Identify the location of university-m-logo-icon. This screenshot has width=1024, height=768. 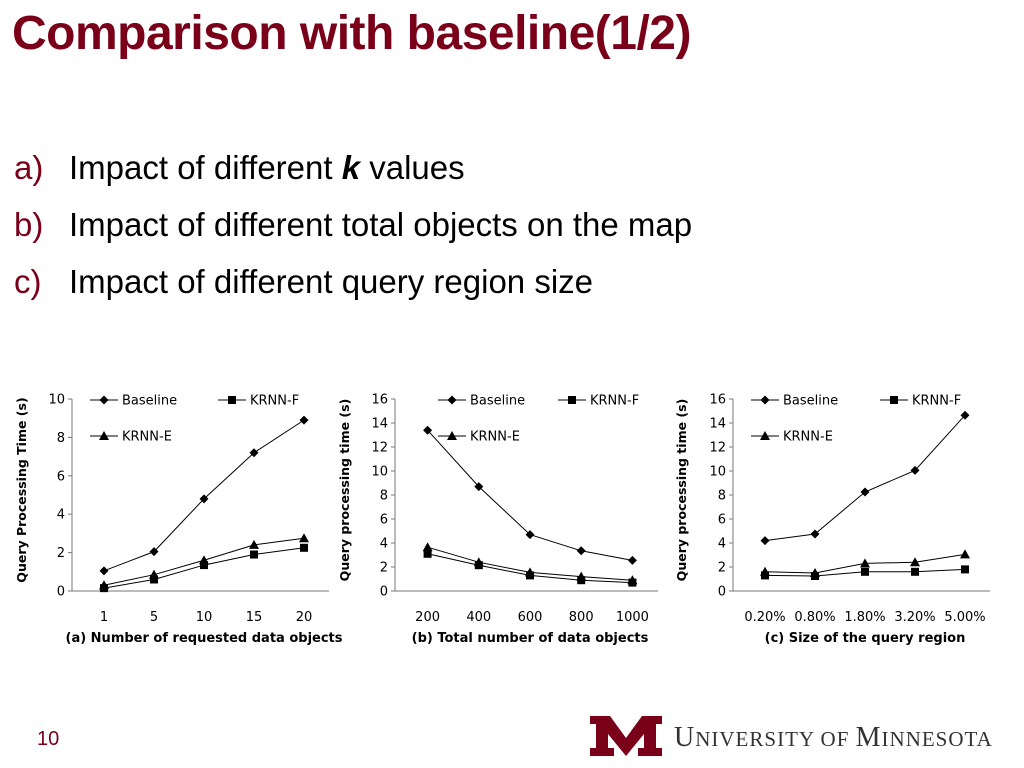
(626, 736).